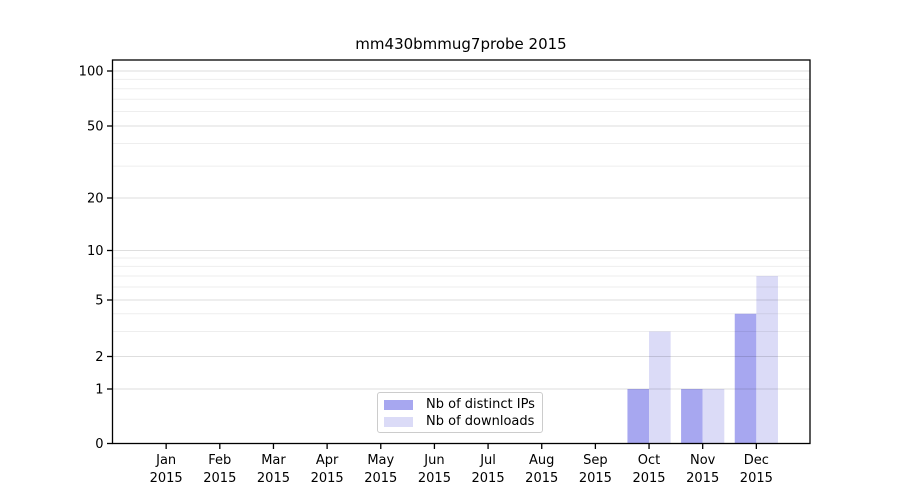 The height and width of the screenshot is (500, 900). What do you see at coordinates (99, 390) in the screenshot?
I see `y-axis-tick-label: 1` at bounding box center [99, 390].